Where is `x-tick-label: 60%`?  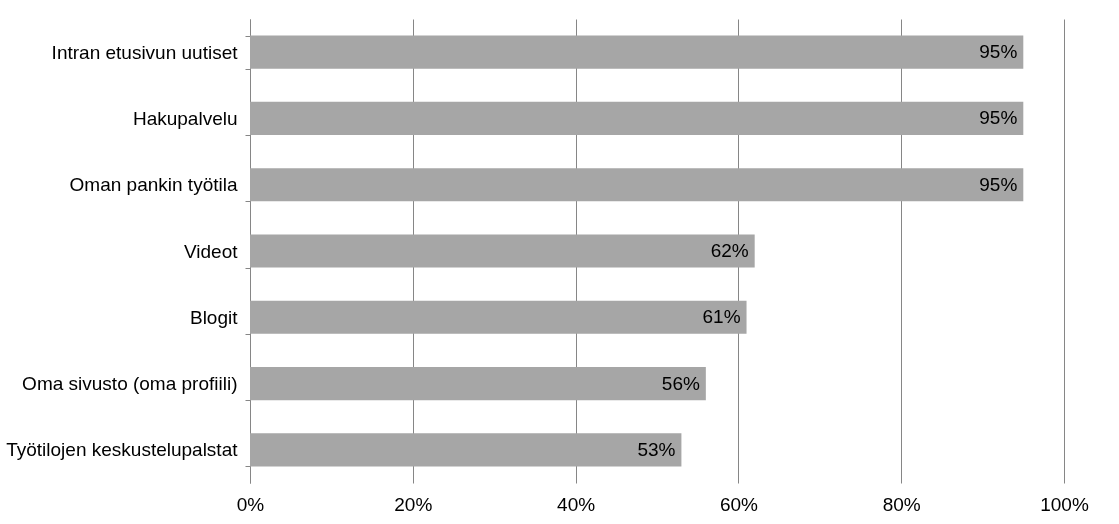 x-tick-label: 60% is located at coordinates (739, 504).